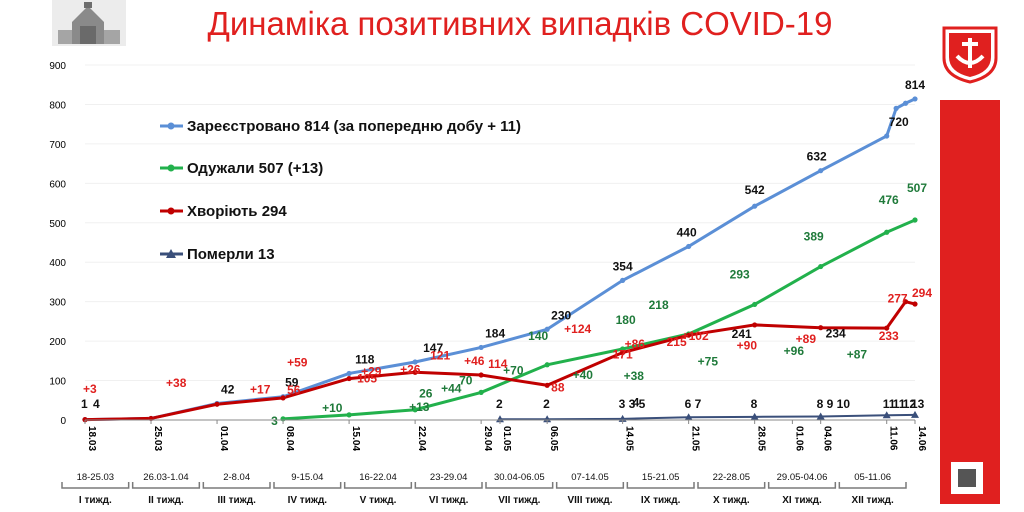 Image resolution: width=1024 pixels, height=512 pixels. I want to click on y-tick-label: 700, so click(57, 145).